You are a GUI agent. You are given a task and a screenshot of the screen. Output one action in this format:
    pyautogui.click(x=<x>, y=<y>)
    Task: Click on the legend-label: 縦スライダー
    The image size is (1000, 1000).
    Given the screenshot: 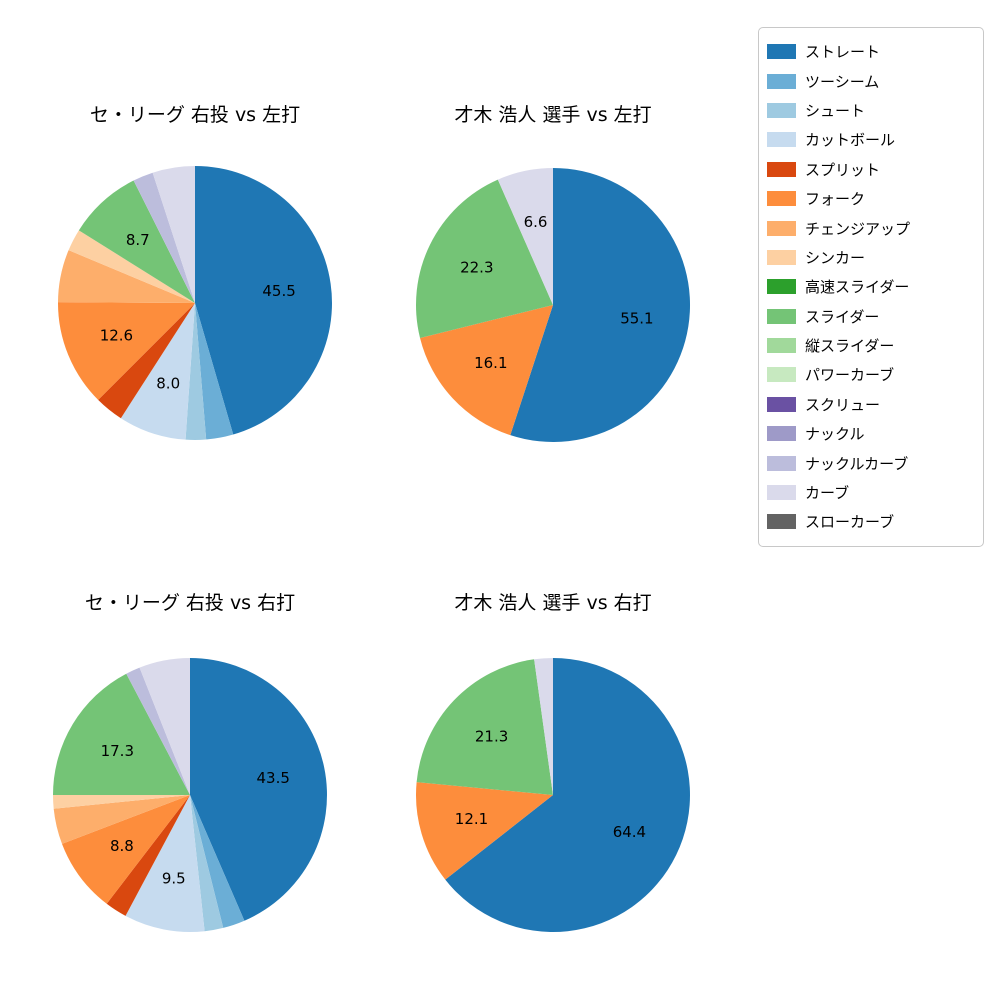 What is the action you would take?
    pyautogui.click(x=850, y=346)
    